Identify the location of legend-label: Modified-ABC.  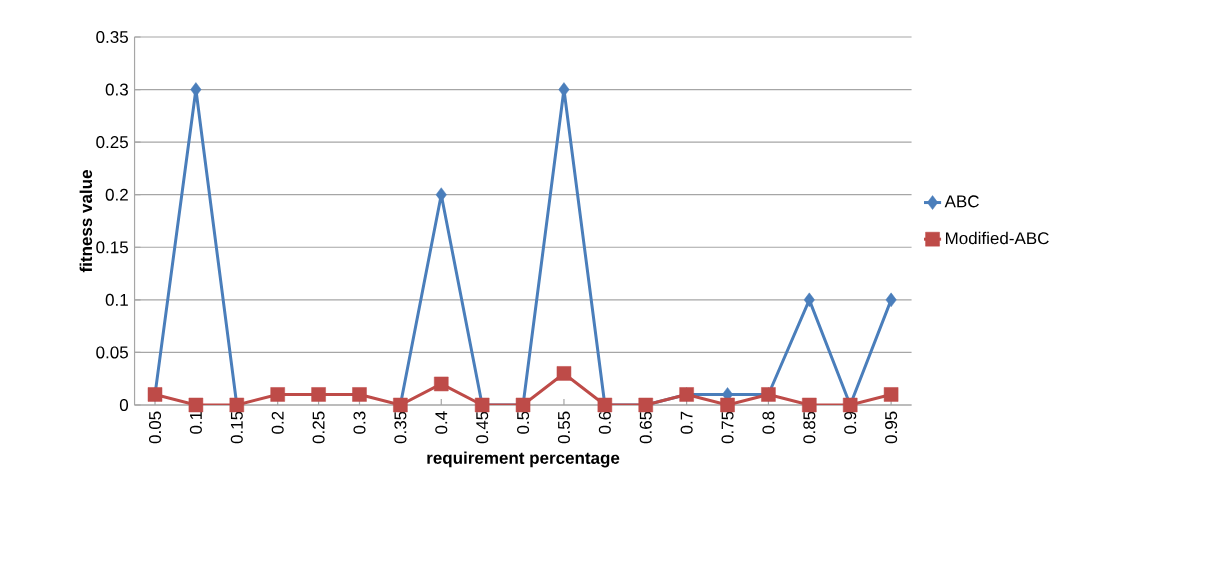
(997, 238).